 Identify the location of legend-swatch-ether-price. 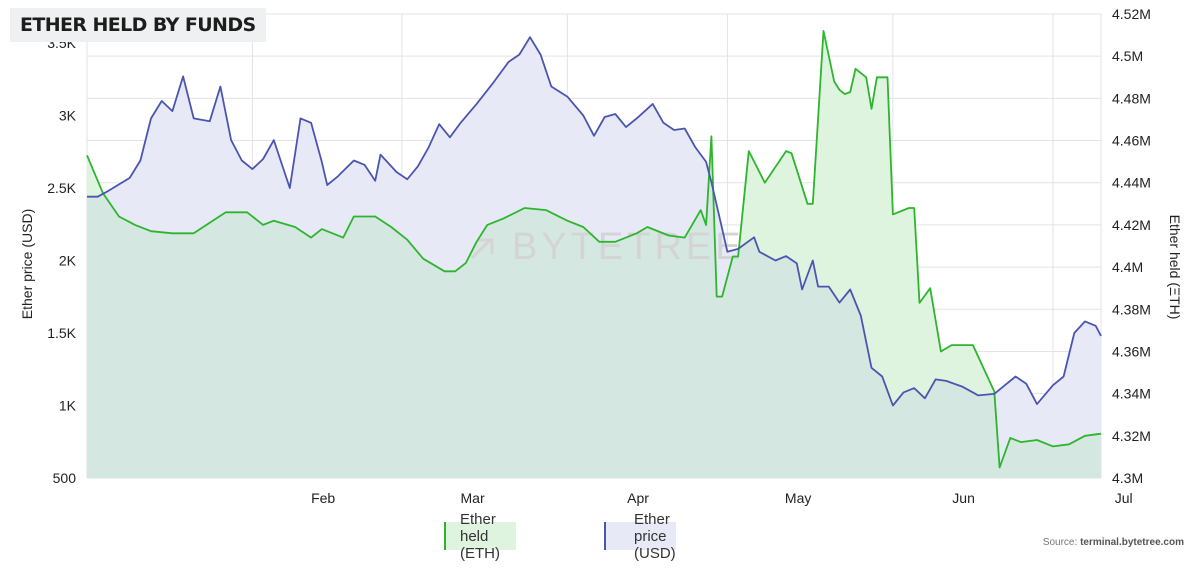
(640, 536).